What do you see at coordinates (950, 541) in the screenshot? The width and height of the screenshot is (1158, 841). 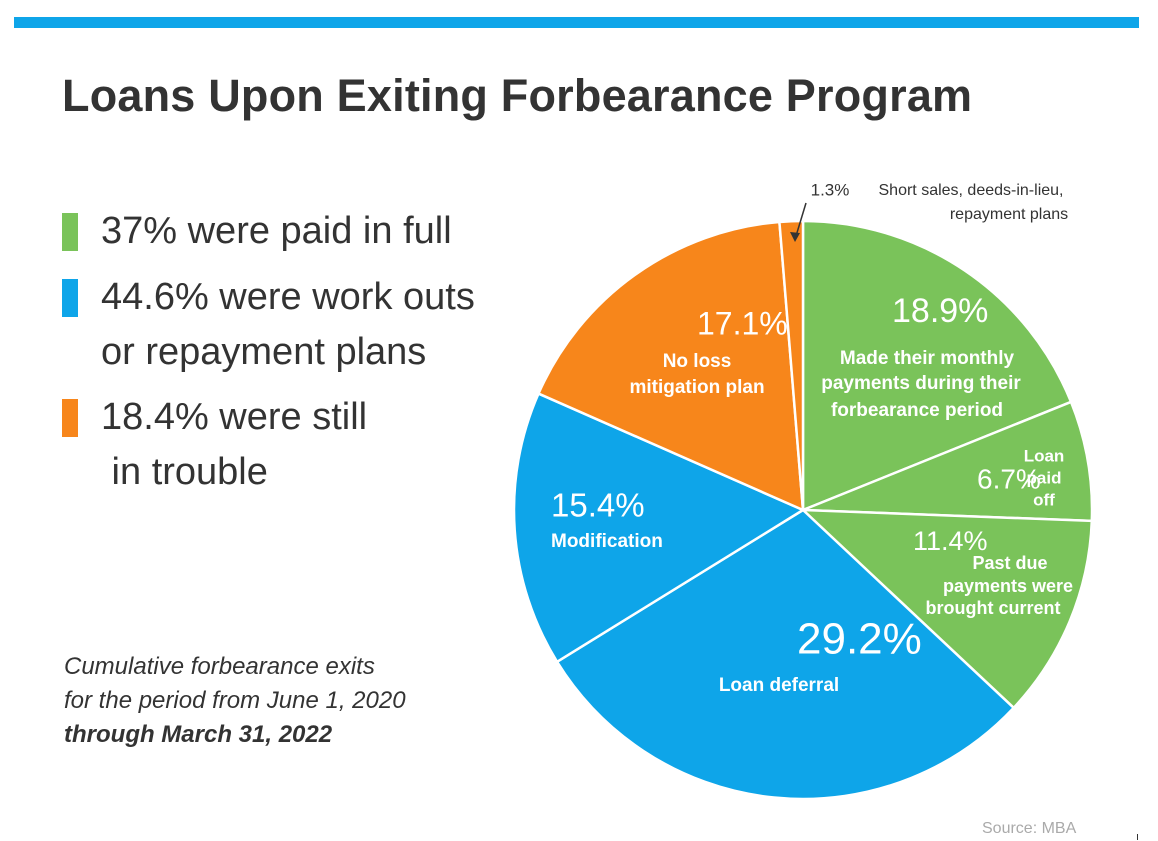 I see `slice-percent-label: 11.4%` at bounding box center [950, 541].